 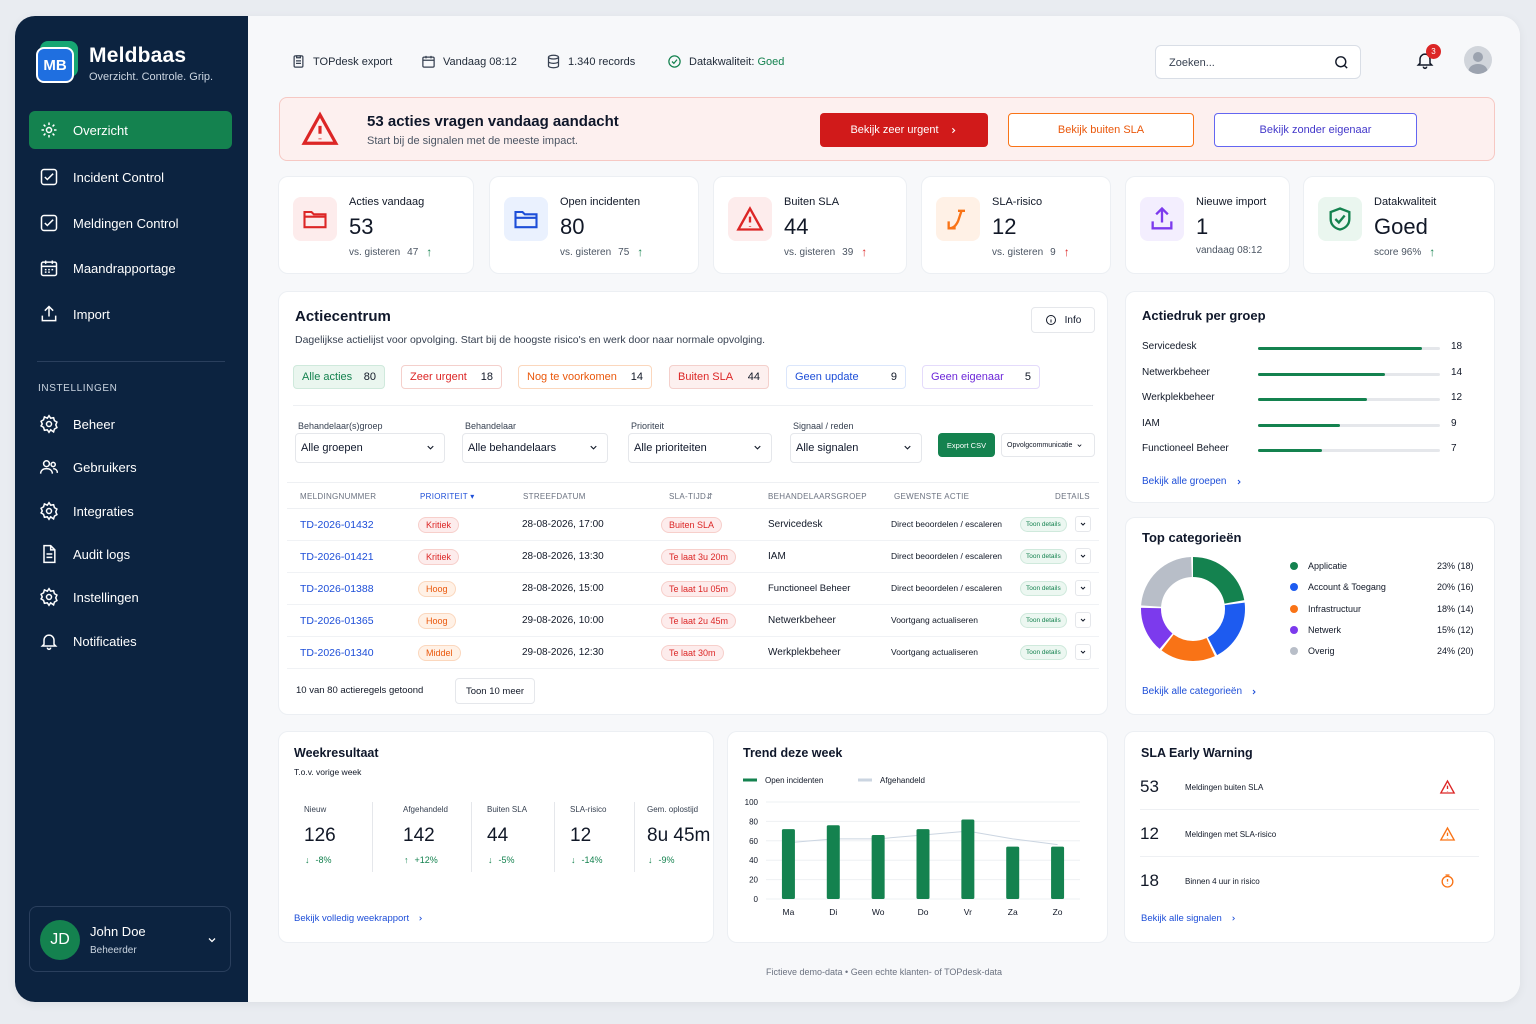 What do you see at coordinates (370, 448) in the screenshot?
I see `group-select: Alle groepen` at bounding box center [370, 448].